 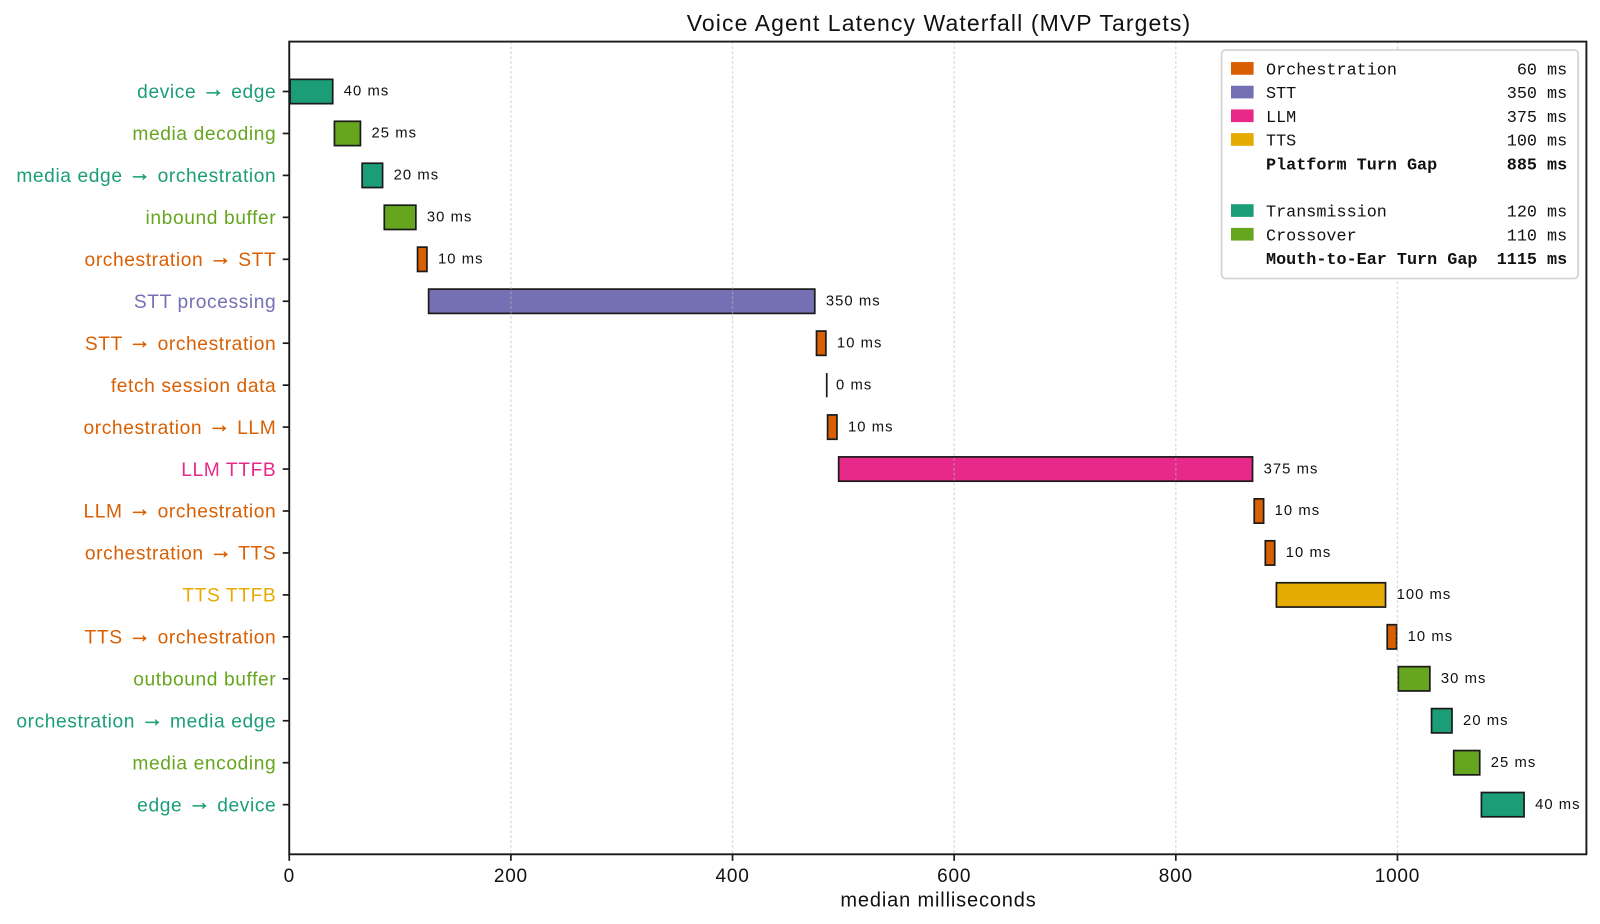 What do you see at coordinates (211, 218) in the screenshot?
I see `svg-text: inbound buffer` at bounding box center [211, 218].